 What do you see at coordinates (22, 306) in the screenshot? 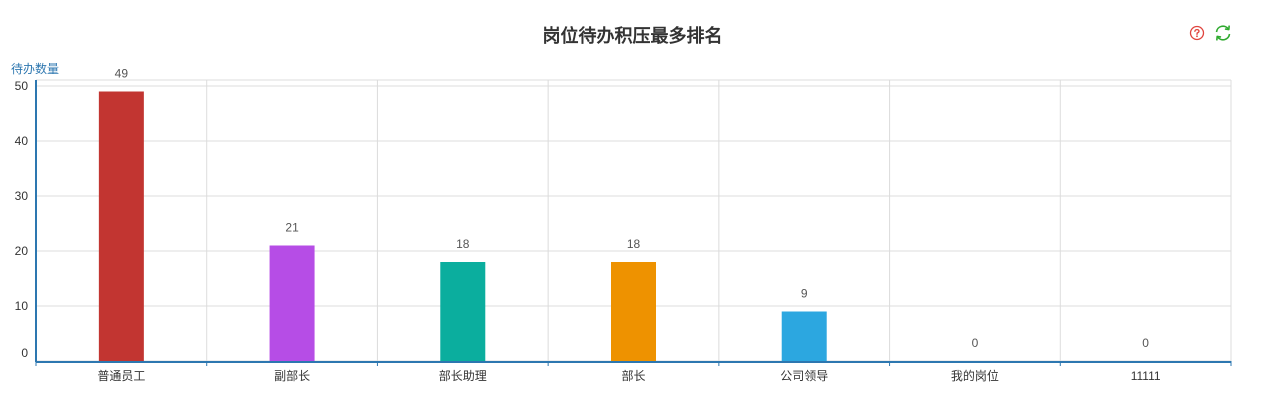
I see `y-tick-label: 10` at bounding box center [22, 306].